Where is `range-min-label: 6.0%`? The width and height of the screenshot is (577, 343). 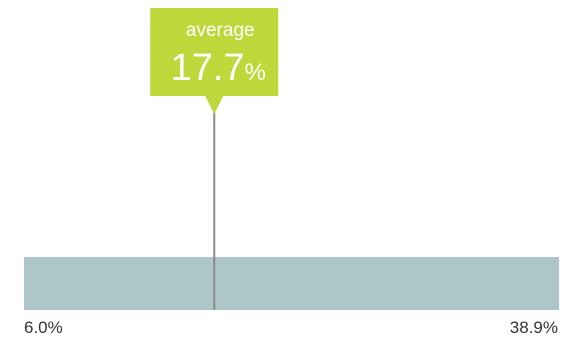 range-min-label: 6.0% is located at coordinates (43, 327).